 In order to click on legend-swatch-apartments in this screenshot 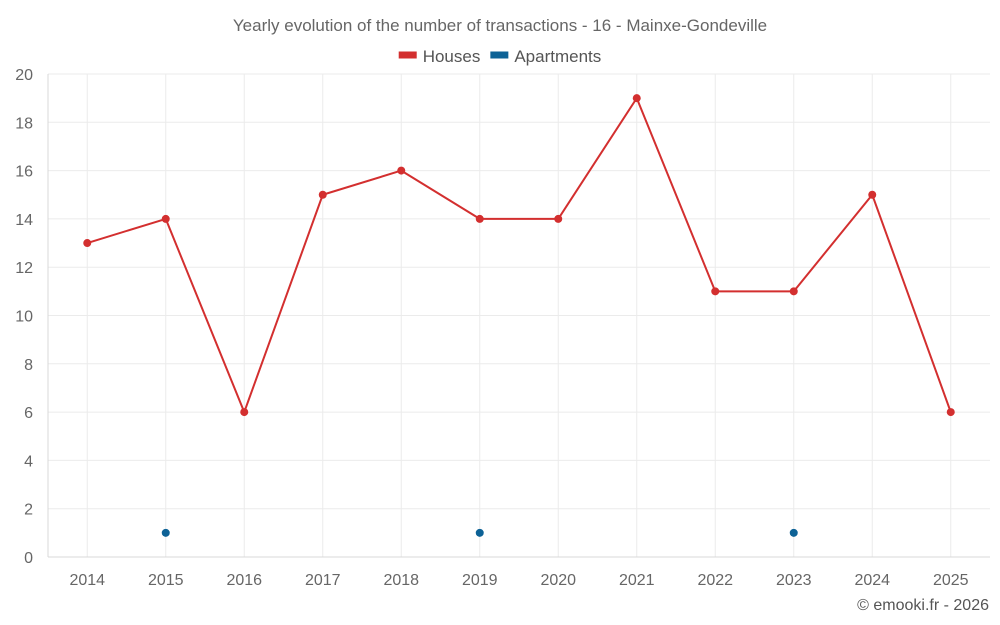, I will do `click(499, 55)`.